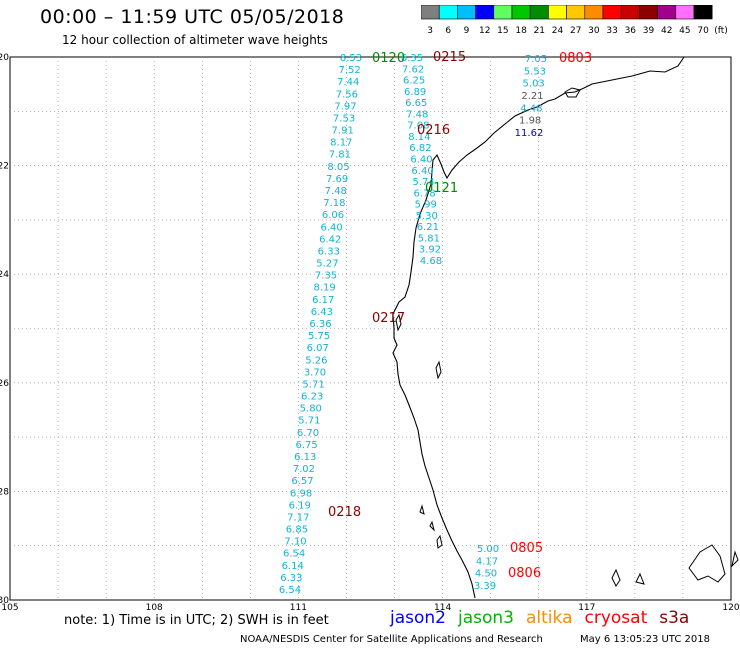 The width and height of the screenshot is (740, 650). Describe the element at coordinates (485, 586) in the screenshot. I see `wave-height-label: 3.39` at that location.